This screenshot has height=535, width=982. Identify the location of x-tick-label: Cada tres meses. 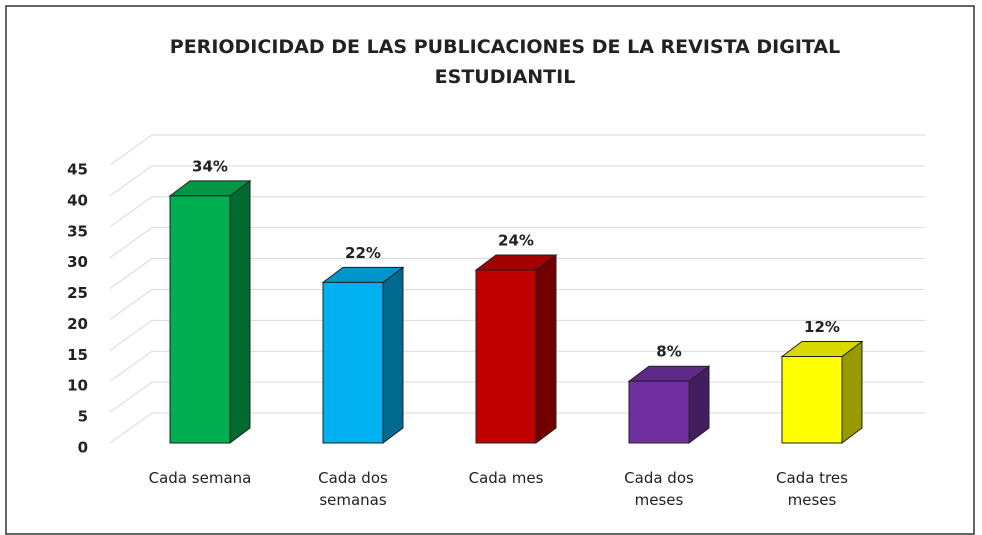
(812, 489).